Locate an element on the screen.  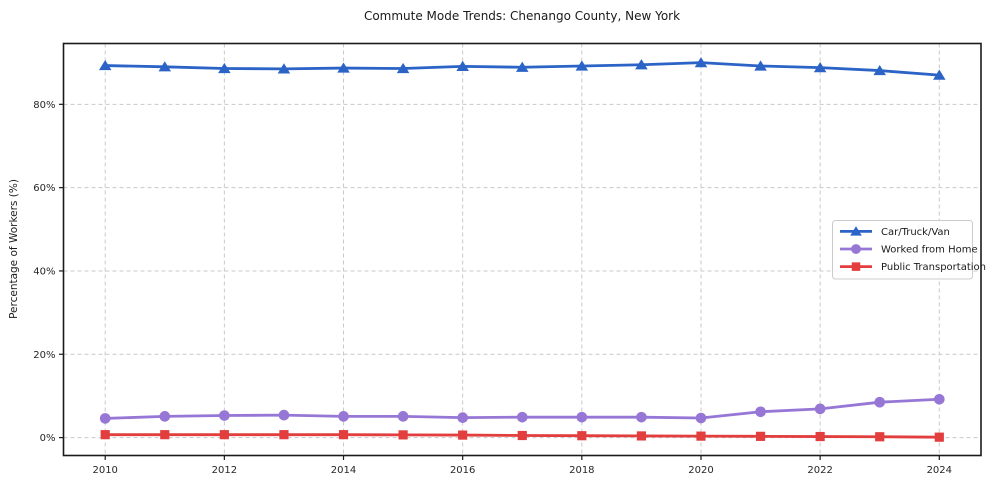
legend-circle-marker is located at coordinates (856, 249).